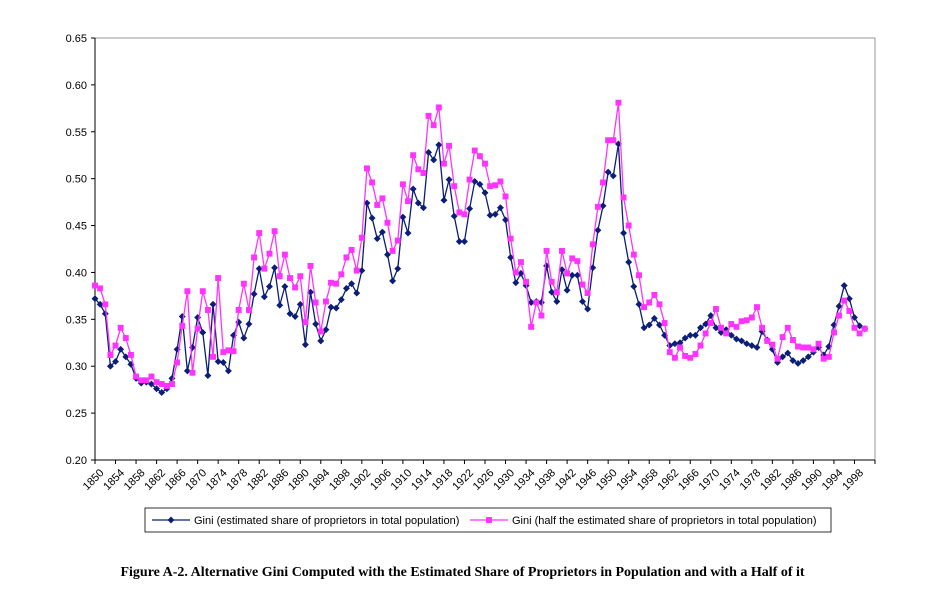 The image size is (925, 611). Describe the element at coordinates (504, 480) in the screenshot. I see `x-tick-label: 1930` at that location.